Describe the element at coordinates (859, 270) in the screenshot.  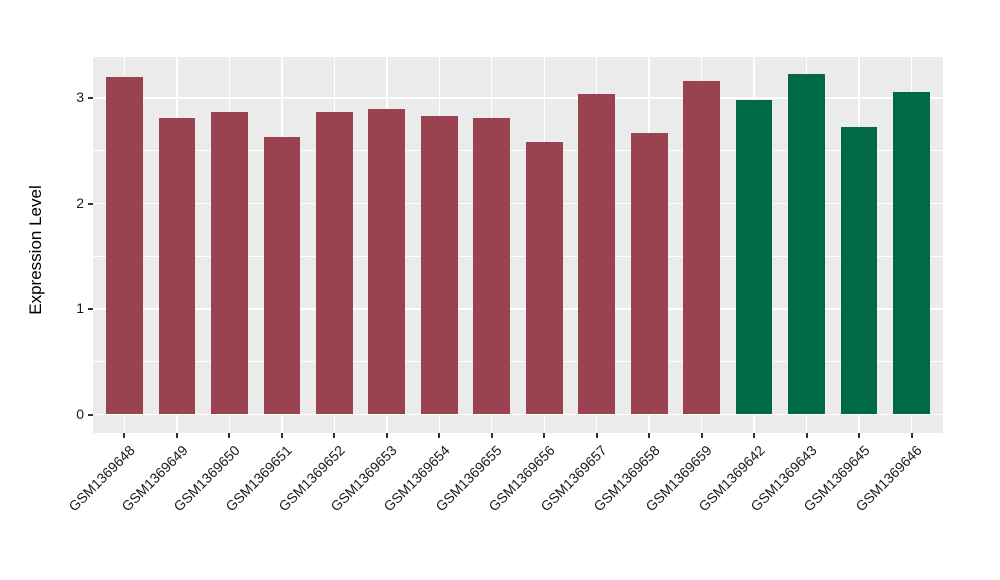
I see `bar-GSM1369645` at that location.